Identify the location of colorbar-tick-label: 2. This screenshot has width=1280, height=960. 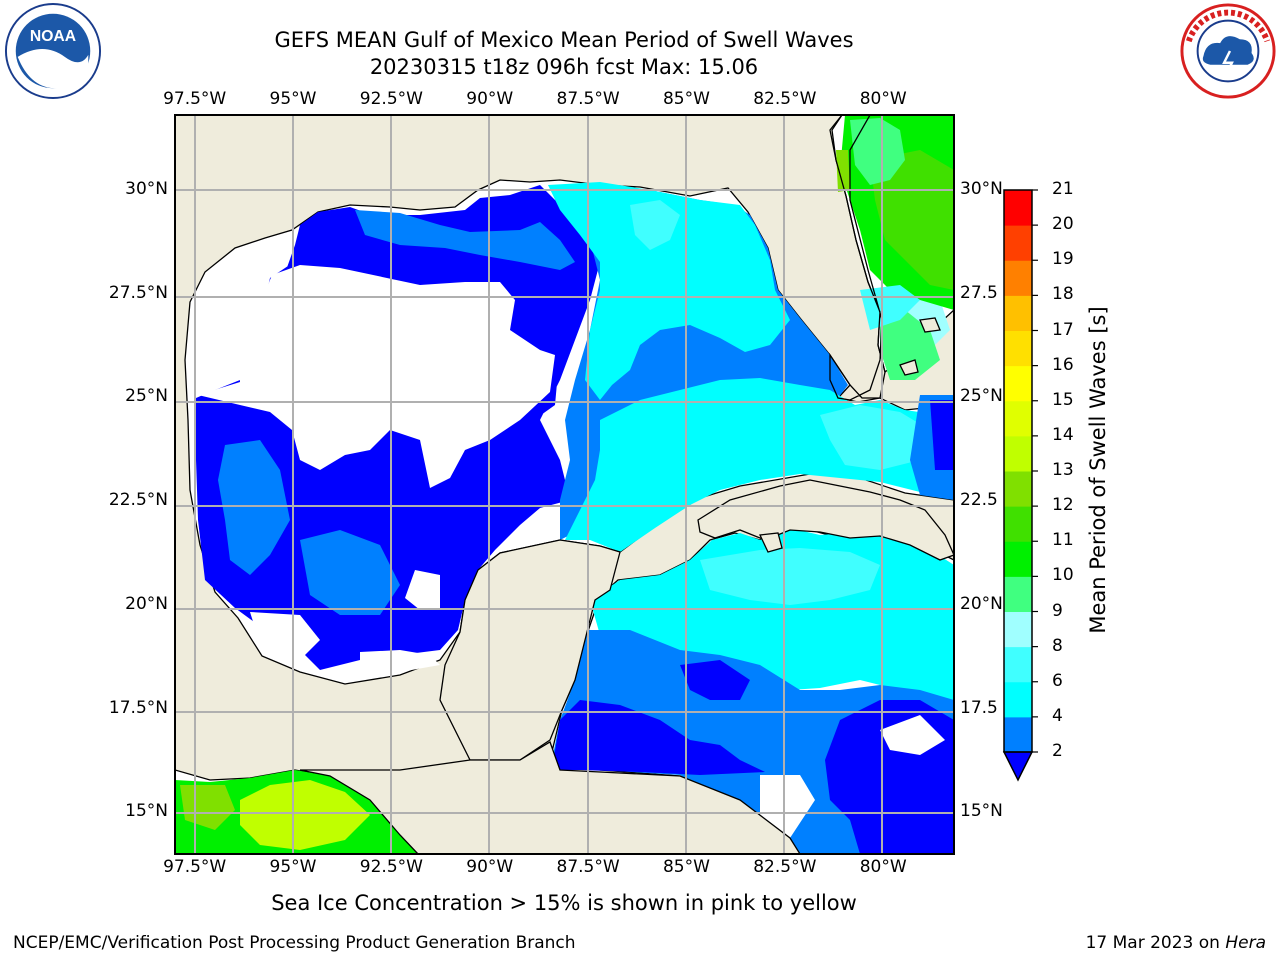
(1057, 751).